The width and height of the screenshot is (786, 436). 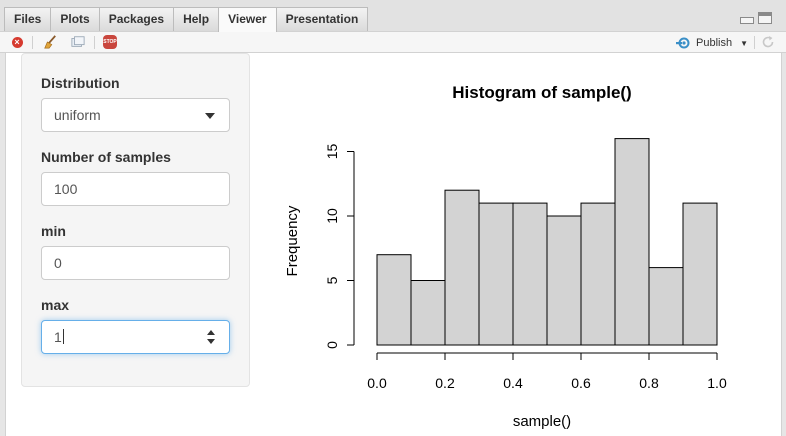 I want to click on max-value: 1, so click(x=58, y=337).